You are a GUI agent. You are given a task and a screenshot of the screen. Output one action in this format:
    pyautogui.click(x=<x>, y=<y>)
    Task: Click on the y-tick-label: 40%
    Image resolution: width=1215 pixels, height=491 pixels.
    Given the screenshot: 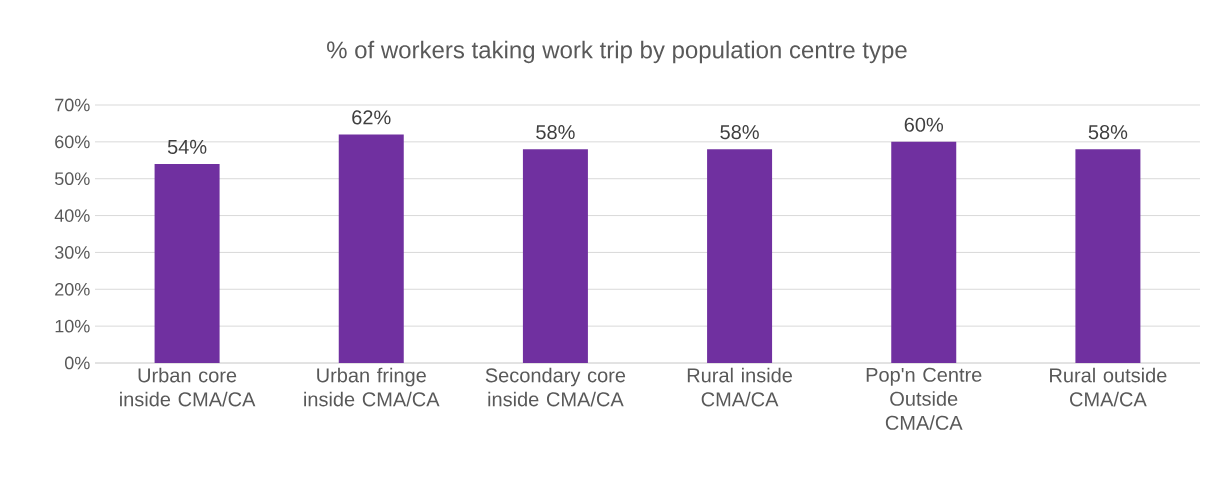 What is the action you would take?
    pyautogui.click(x=72, y=215)
    